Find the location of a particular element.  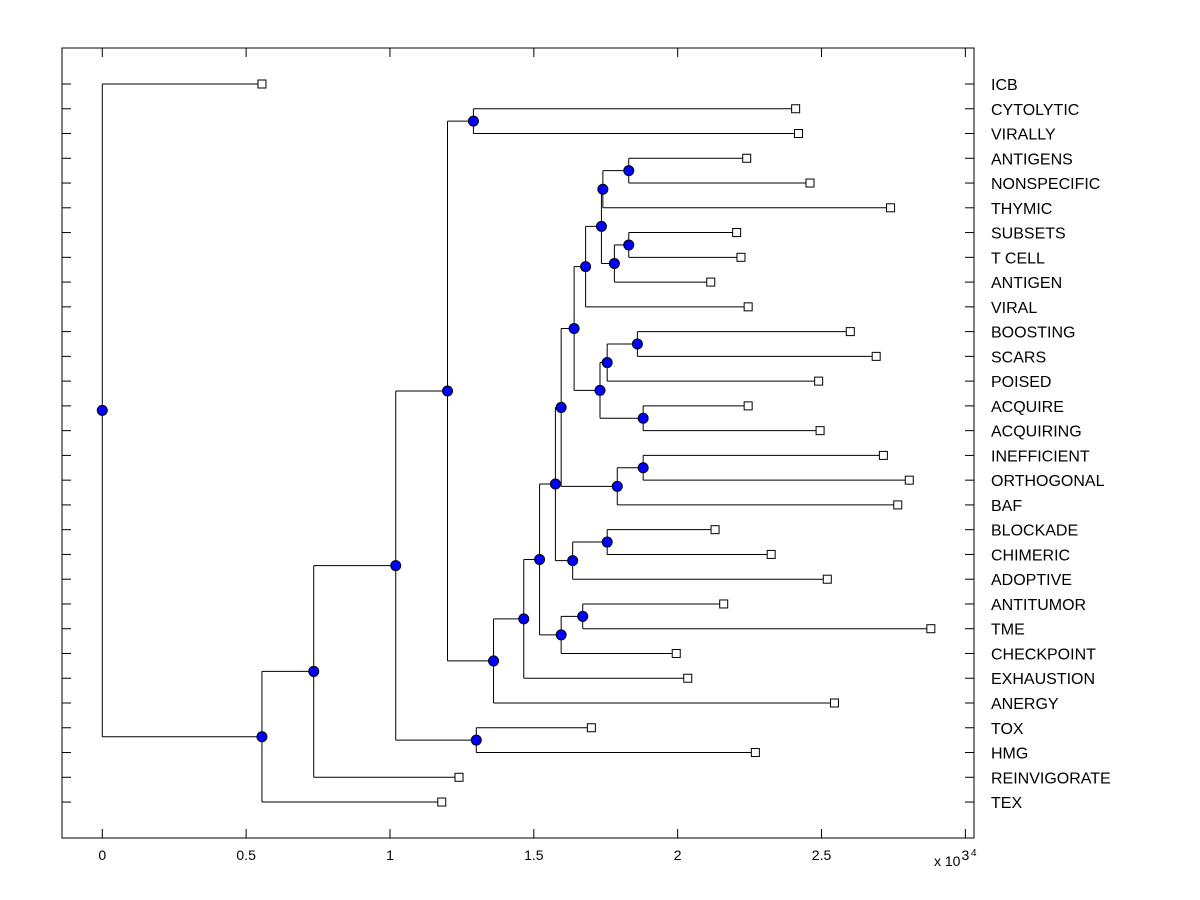

x-tick-label: 1 is located at coordinates (390, 855).